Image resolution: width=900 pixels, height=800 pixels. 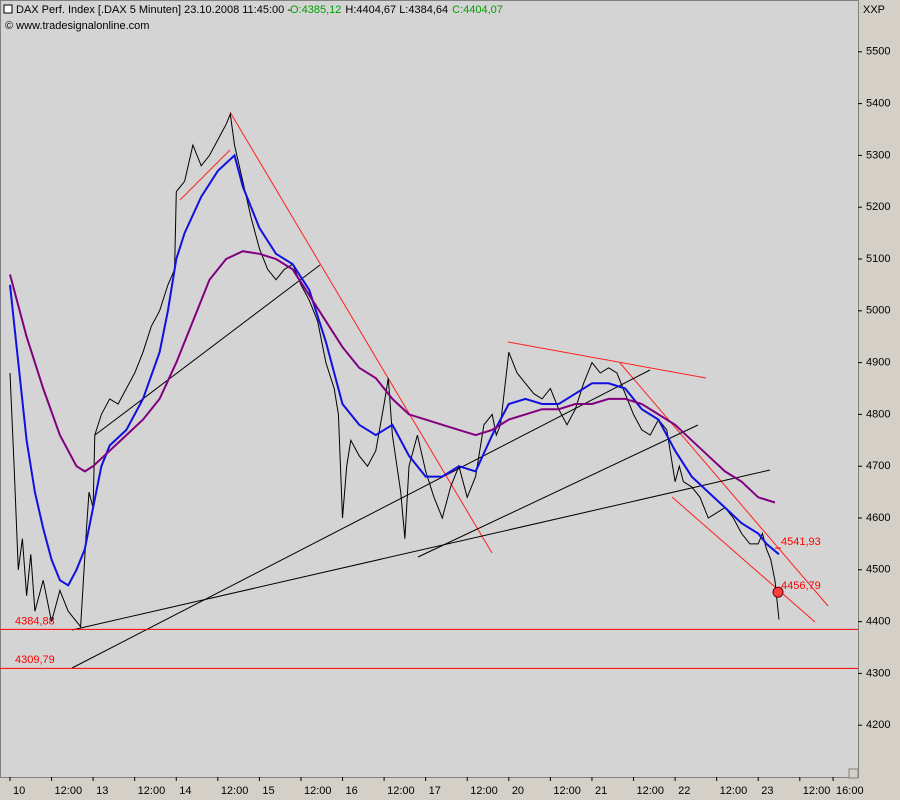 I want to click on annotation-label: 4541,93, so click(x=801, y=542).